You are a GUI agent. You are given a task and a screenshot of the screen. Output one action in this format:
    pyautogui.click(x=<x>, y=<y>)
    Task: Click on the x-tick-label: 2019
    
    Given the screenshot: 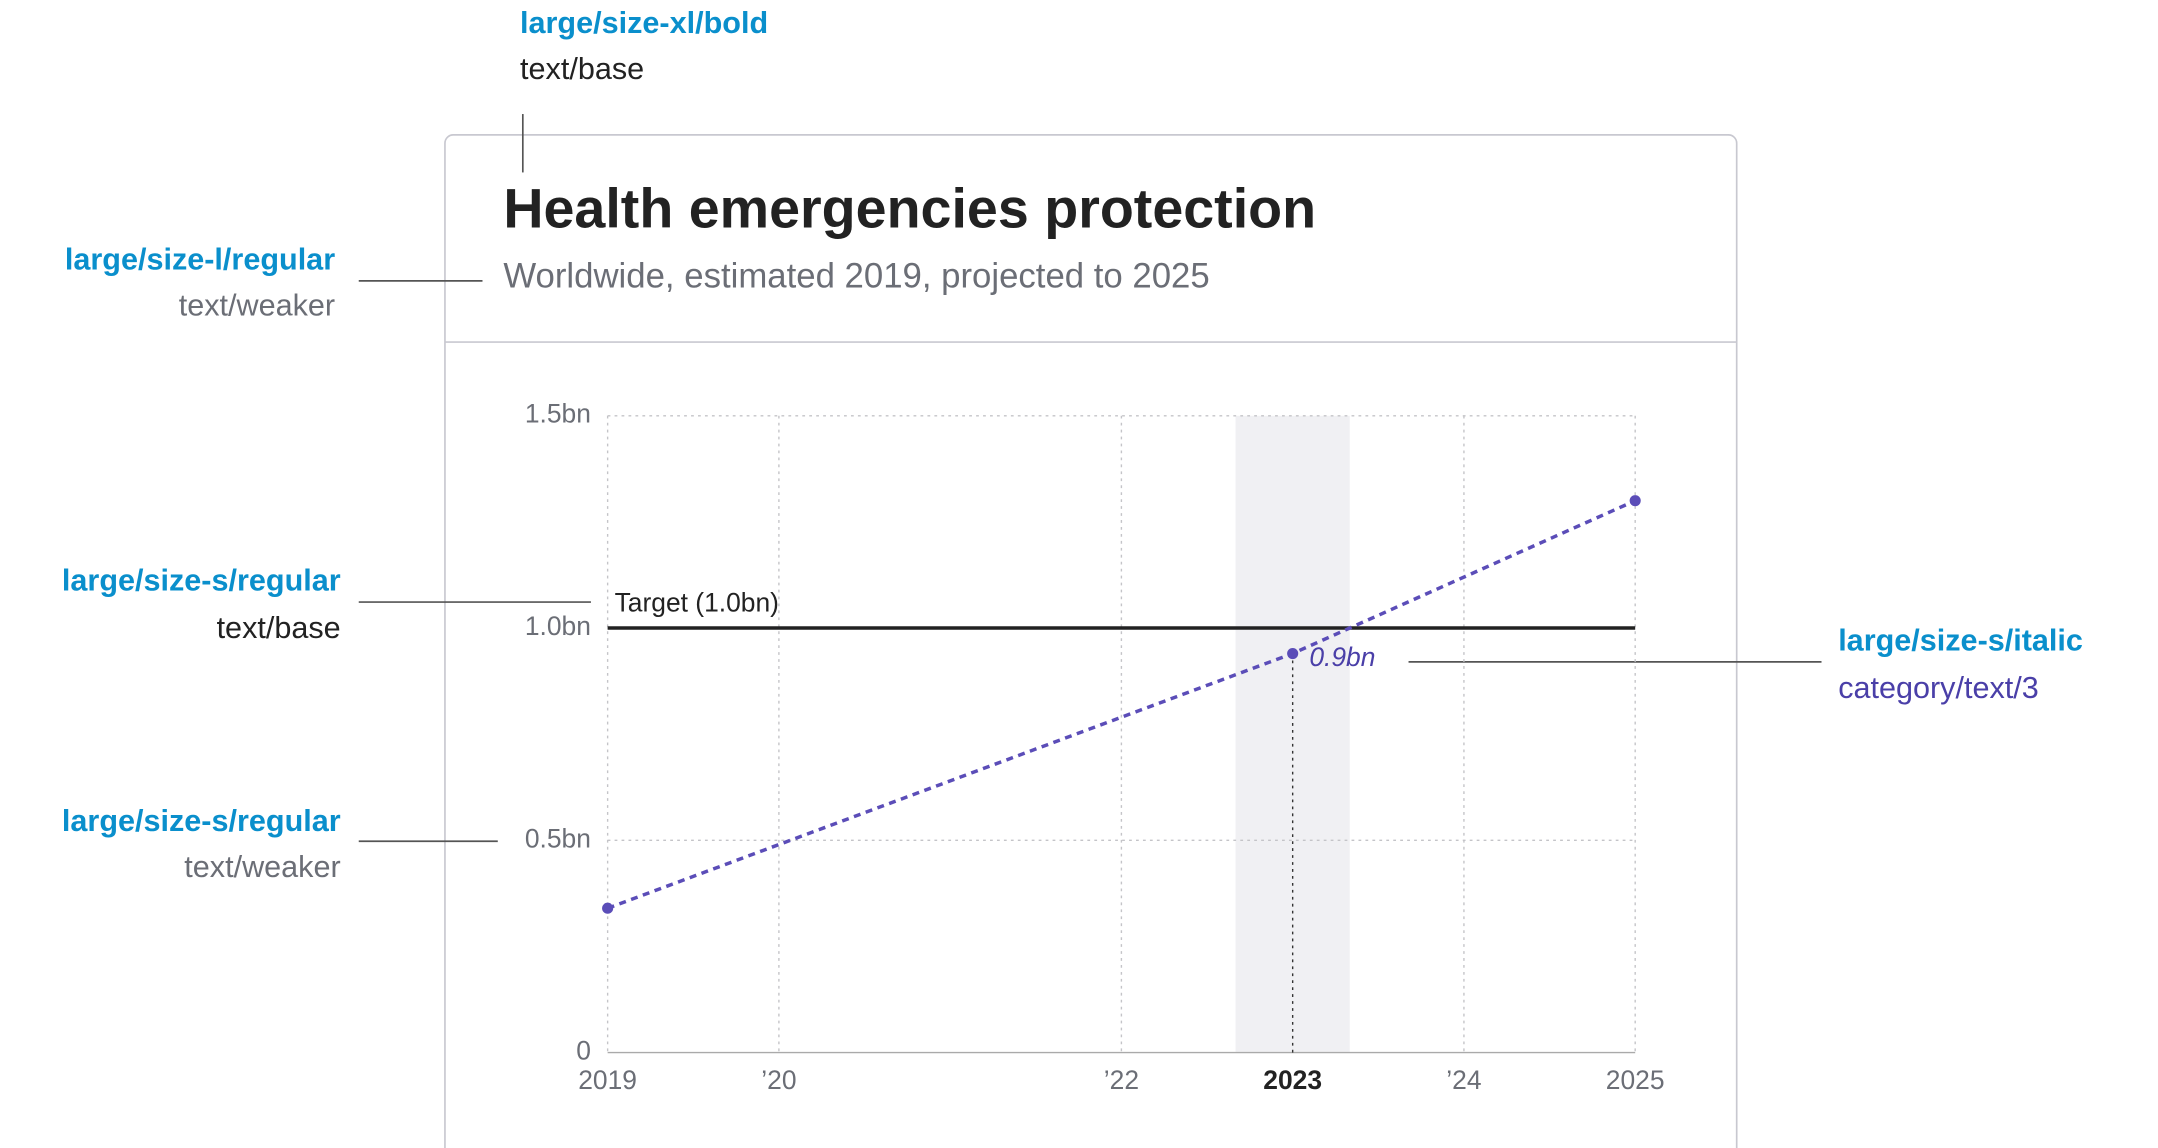 What is the action you would take?
    pyautogui.click(x=607, y=1080)
    